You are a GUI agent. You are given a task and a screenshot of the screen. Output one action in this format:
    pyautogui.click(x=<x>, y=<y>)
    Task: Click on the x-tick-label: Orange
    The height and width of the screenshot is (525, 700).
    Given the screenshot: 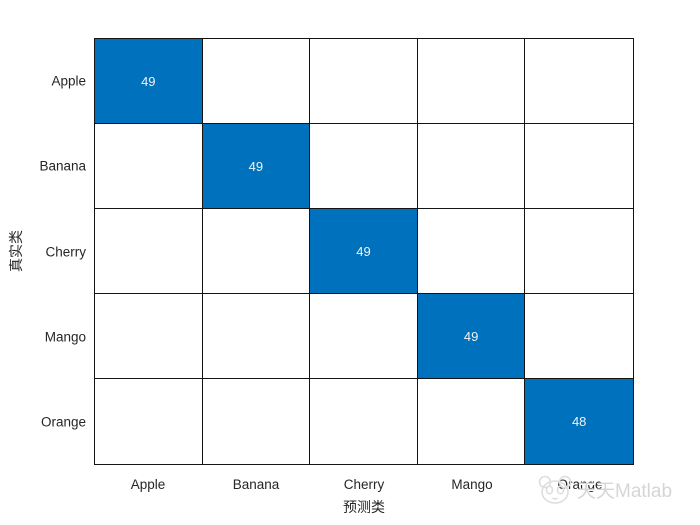 What is the action you would take?
    pyautogui.click(x=580, y=484)
    